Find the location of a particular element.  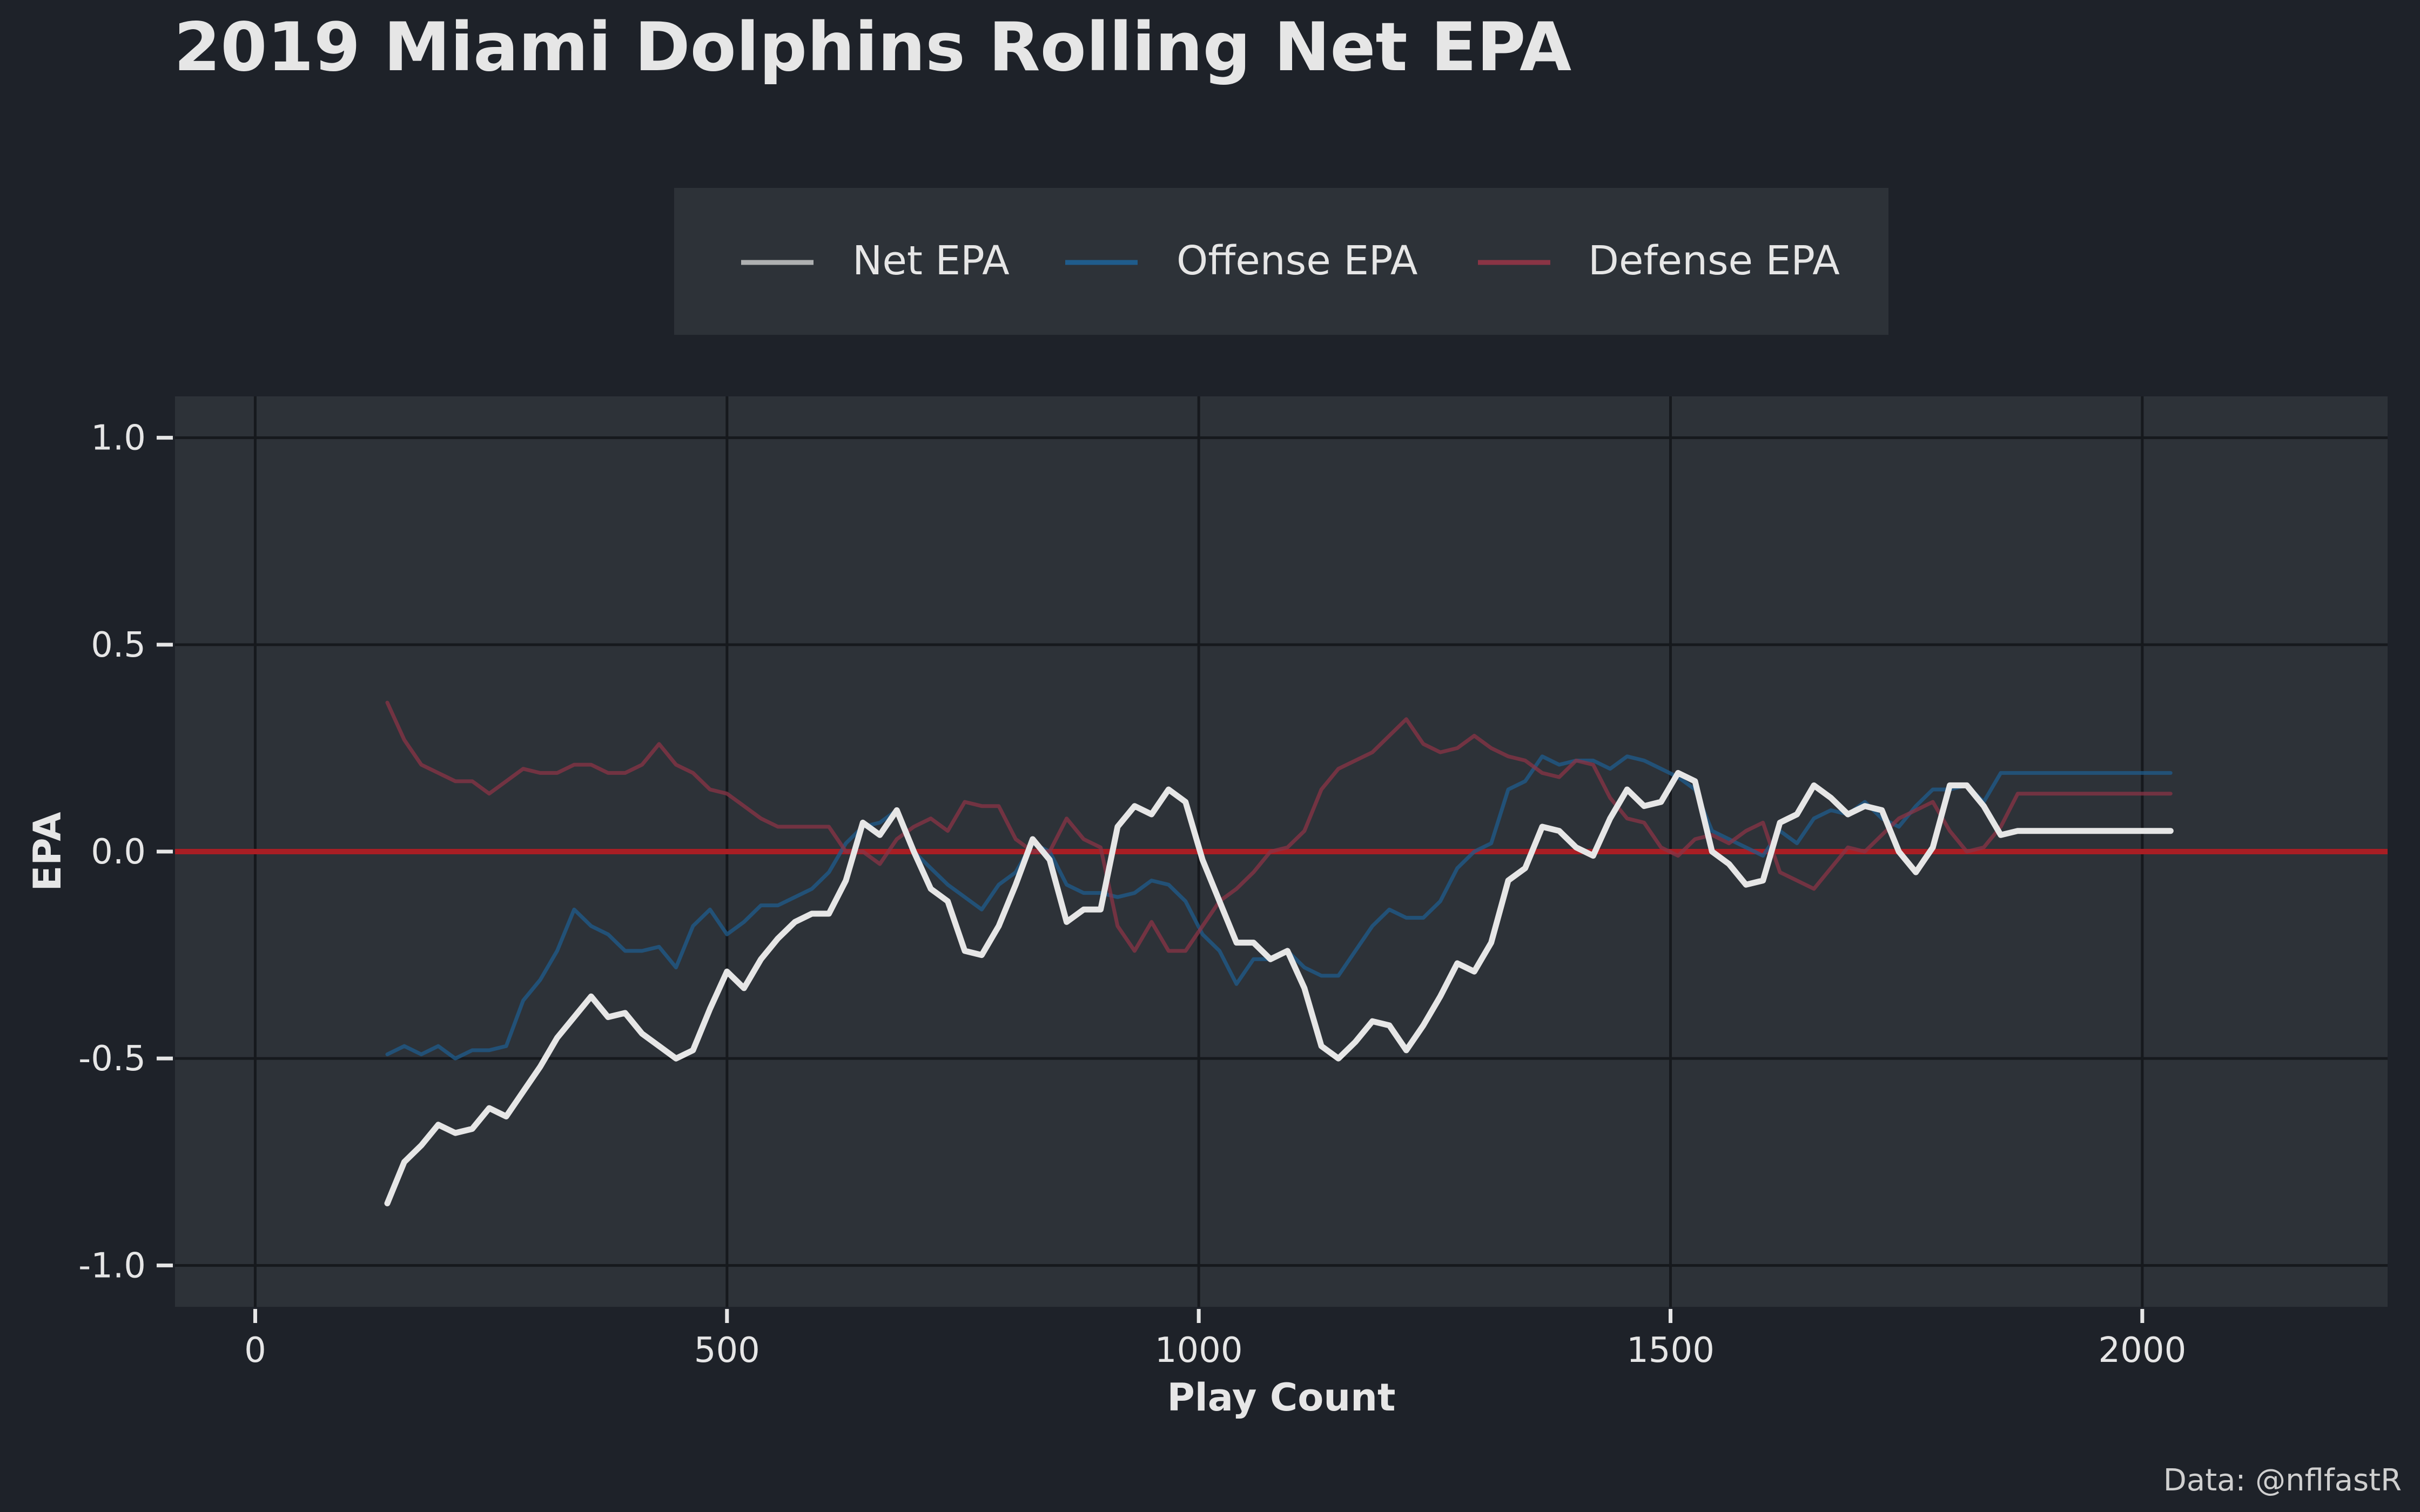

y-tick-label: 1.0 is located at coordinates (118, 438).